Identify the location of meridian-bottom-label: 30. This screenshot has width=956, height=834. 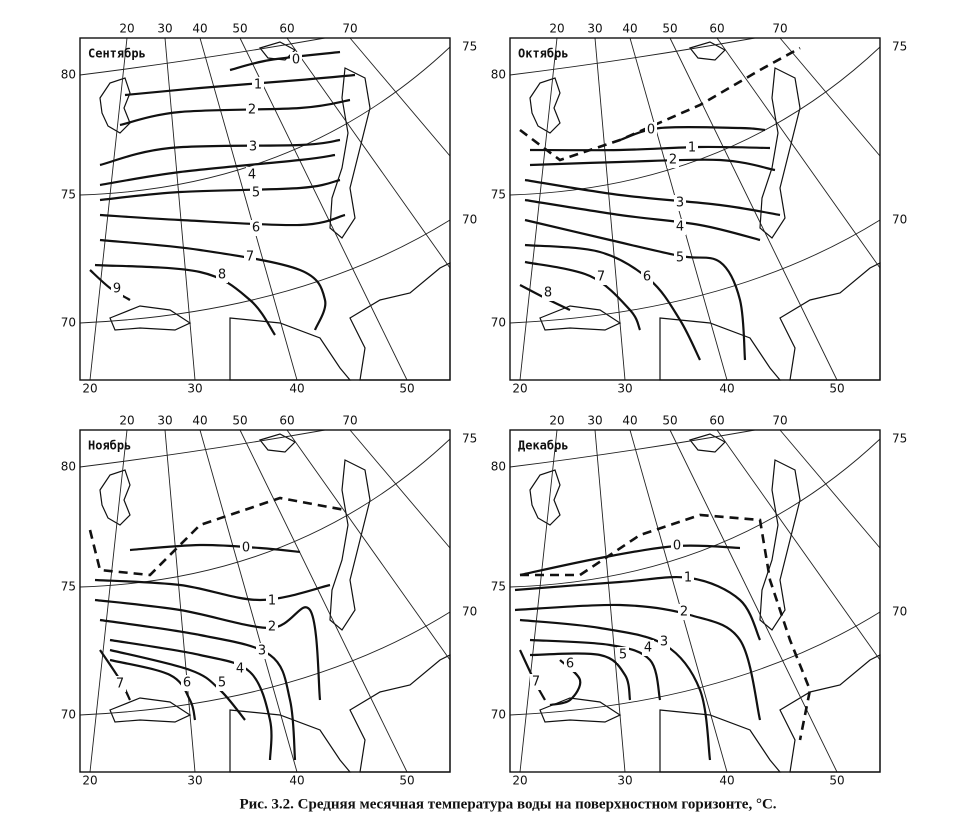
(194, 781).